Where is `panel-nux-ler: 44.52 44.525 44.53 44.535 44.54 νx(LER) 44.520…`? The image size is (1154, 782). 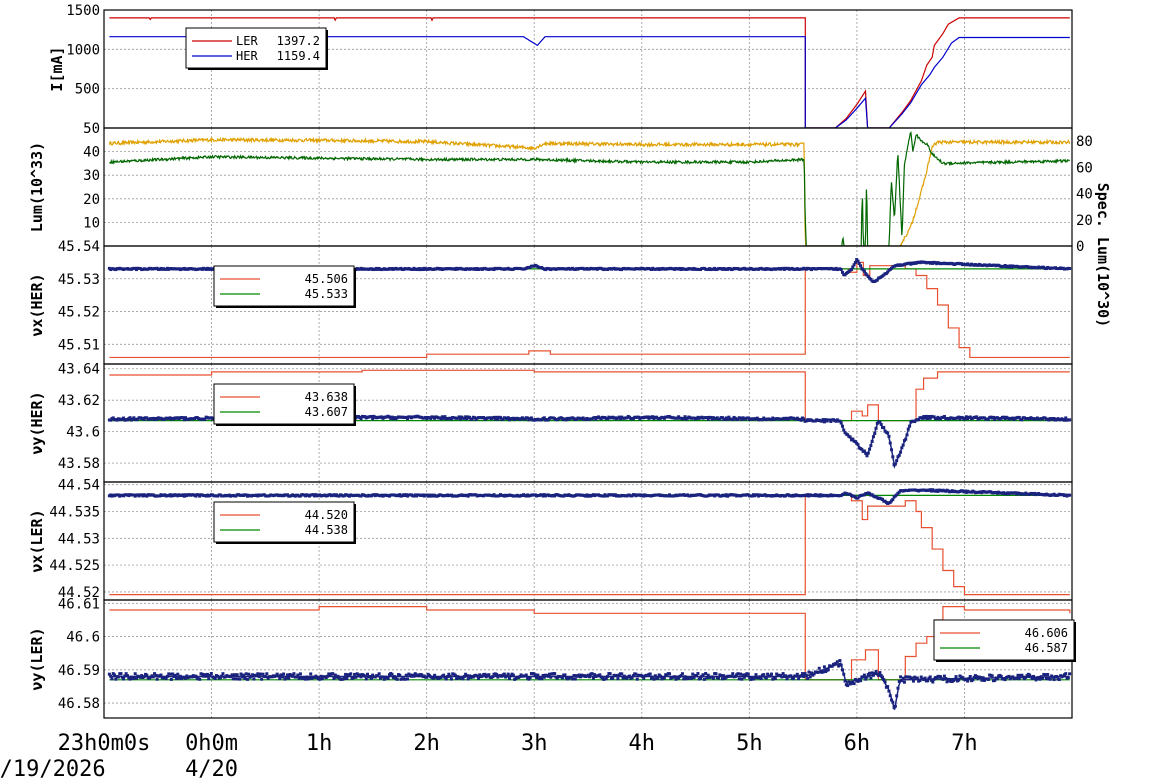 panel-nux-ler: 44.52 44.525 44.53 44.535 44.54 νx(LER) 44.520… is located at coordinates (550, 539).